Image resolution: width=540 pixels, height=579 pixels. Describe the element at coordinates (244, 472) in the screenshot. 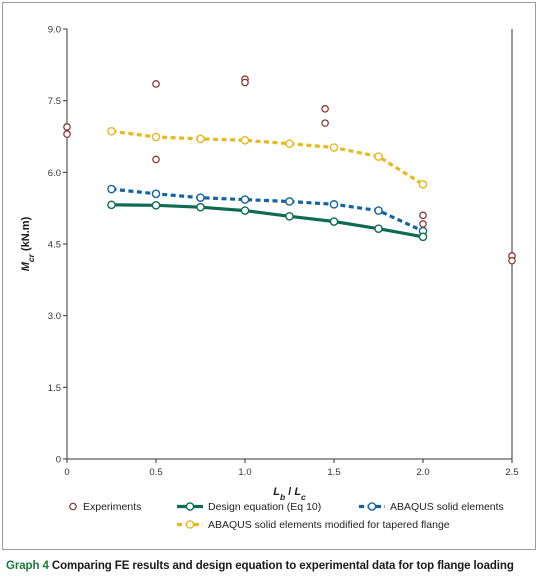

I see `x-tick-label: 1.0` at that location.